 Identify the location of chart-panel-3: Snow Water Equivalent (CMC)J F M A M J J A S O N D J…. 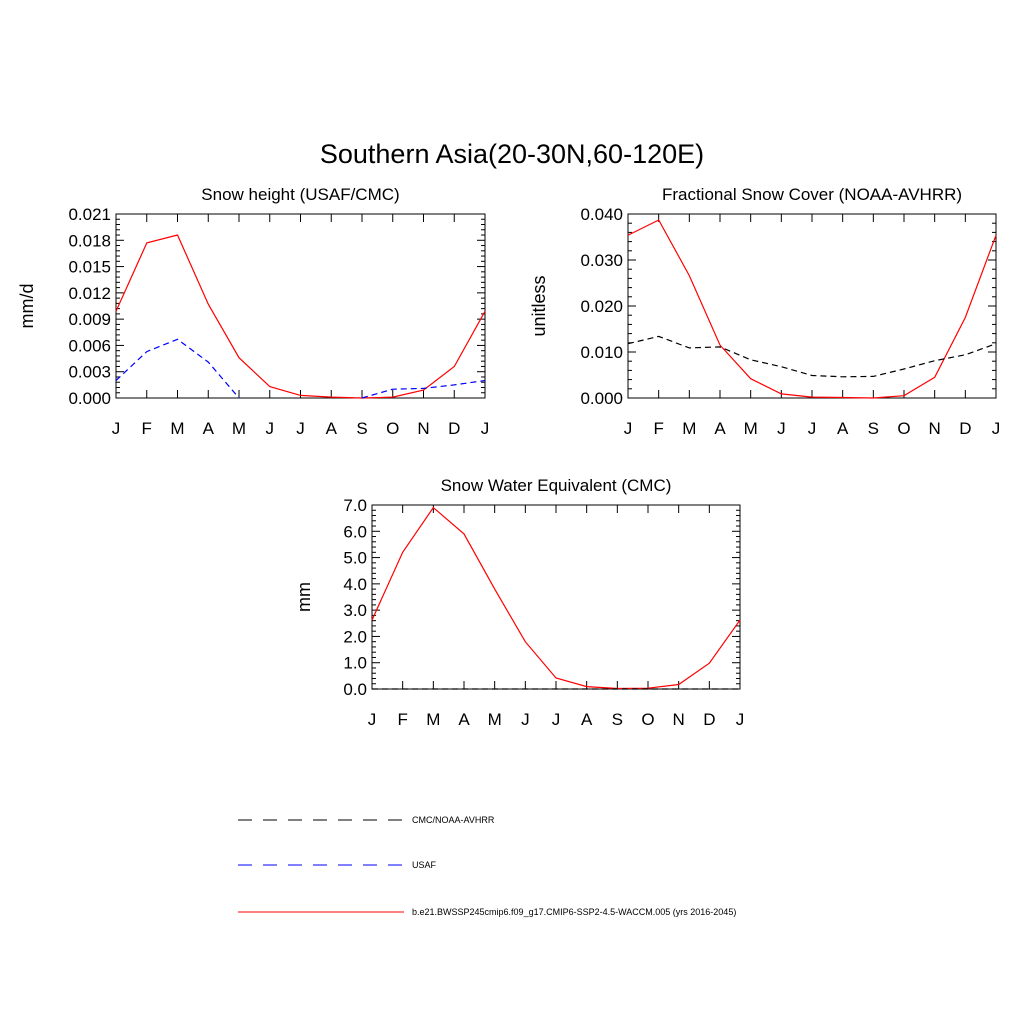
(519, 602).